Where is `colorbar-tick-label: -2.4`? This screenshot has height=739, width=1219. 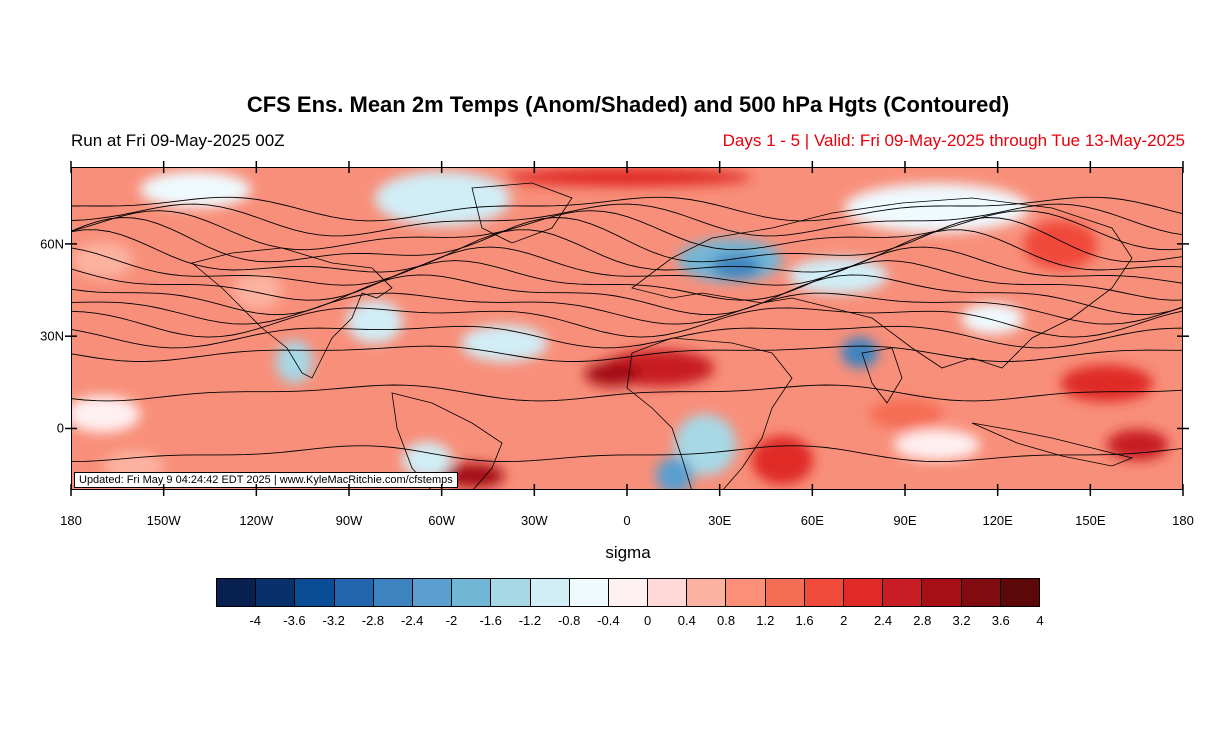 colorbar-tick-label: -2.4 is located at coordinates (412, 620).